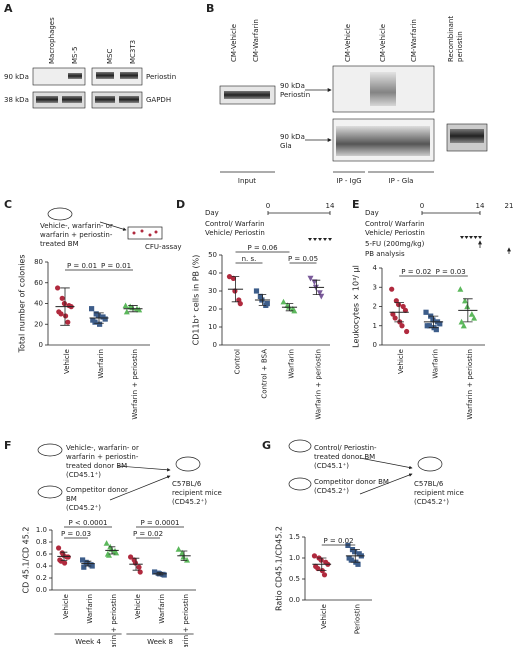 Image resolution: width=520 pixels, height=647 pixels. Describe the element at coordinates (87, 523) in the screenshot. I see `p-value: P < 0.0001` at that location.